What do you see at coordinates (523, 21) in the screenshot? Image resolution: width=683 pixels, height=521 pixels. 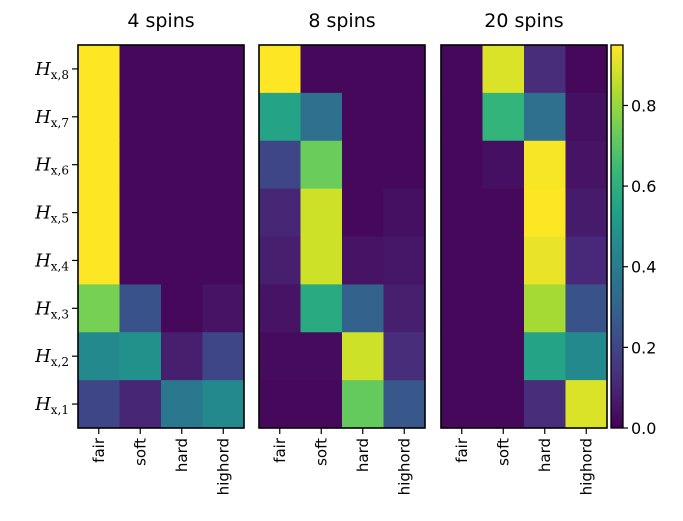 I see `panel-title: 20 spins` at bounding box center [523, 21].